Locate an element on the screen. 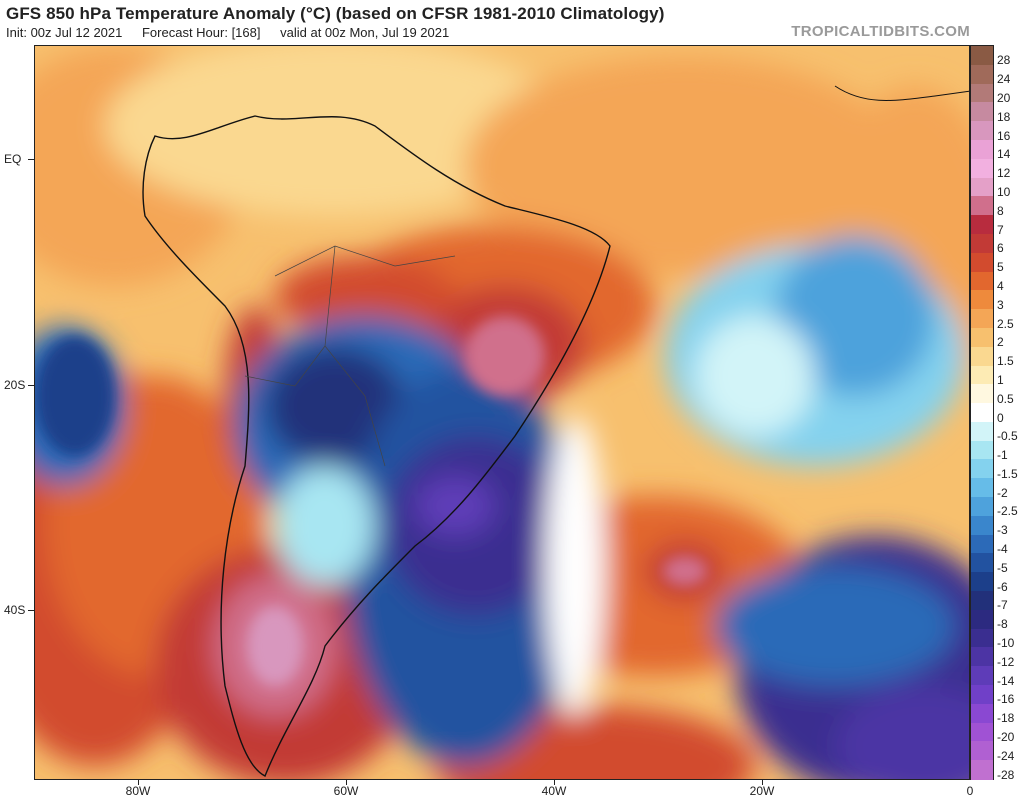  colorbar-label: 12 is located at coordinates (1004, 173).